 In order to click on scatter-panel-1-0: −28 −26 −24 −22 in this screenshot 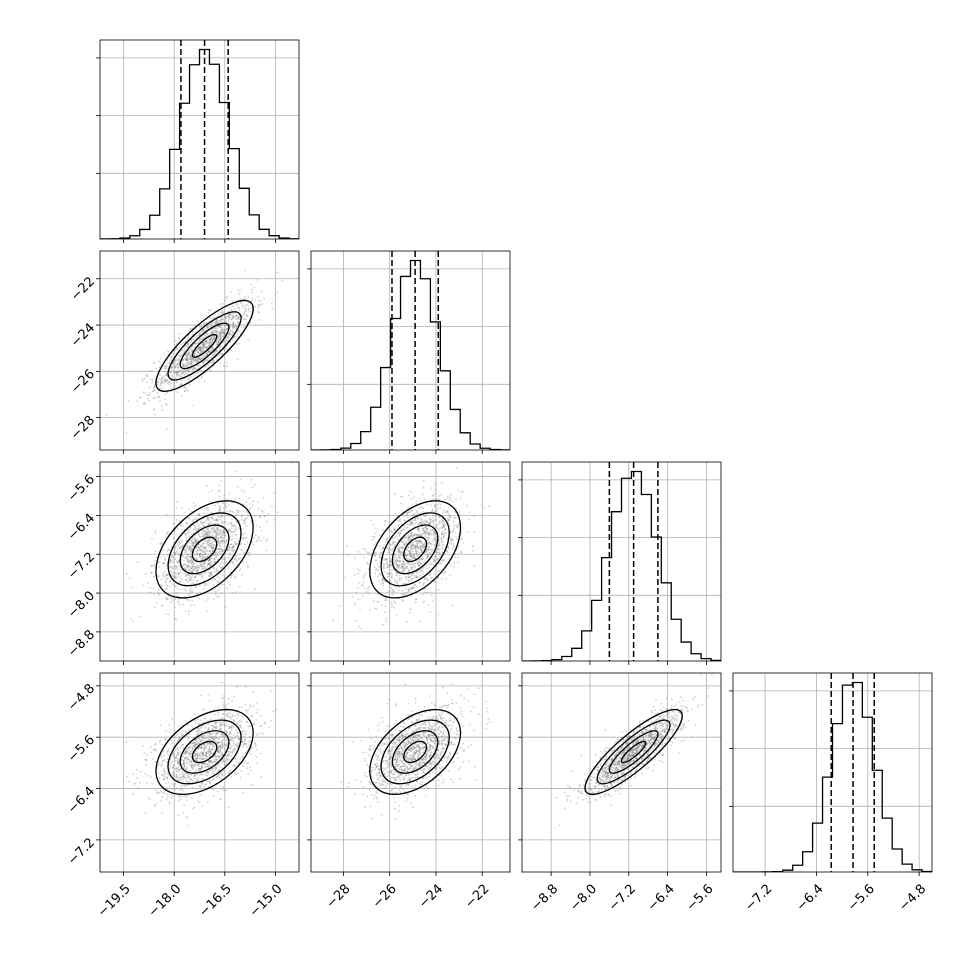, I will do `click(184, 352)`.